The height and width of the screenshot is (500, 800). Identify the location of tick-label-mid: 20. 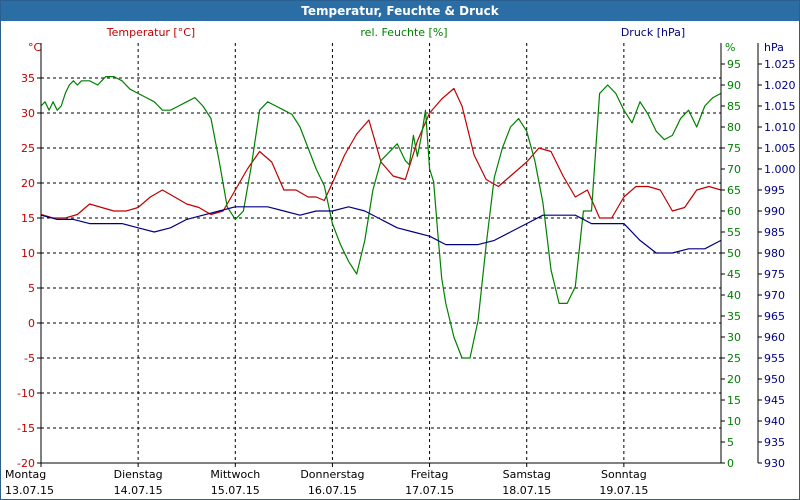
(734, 379).